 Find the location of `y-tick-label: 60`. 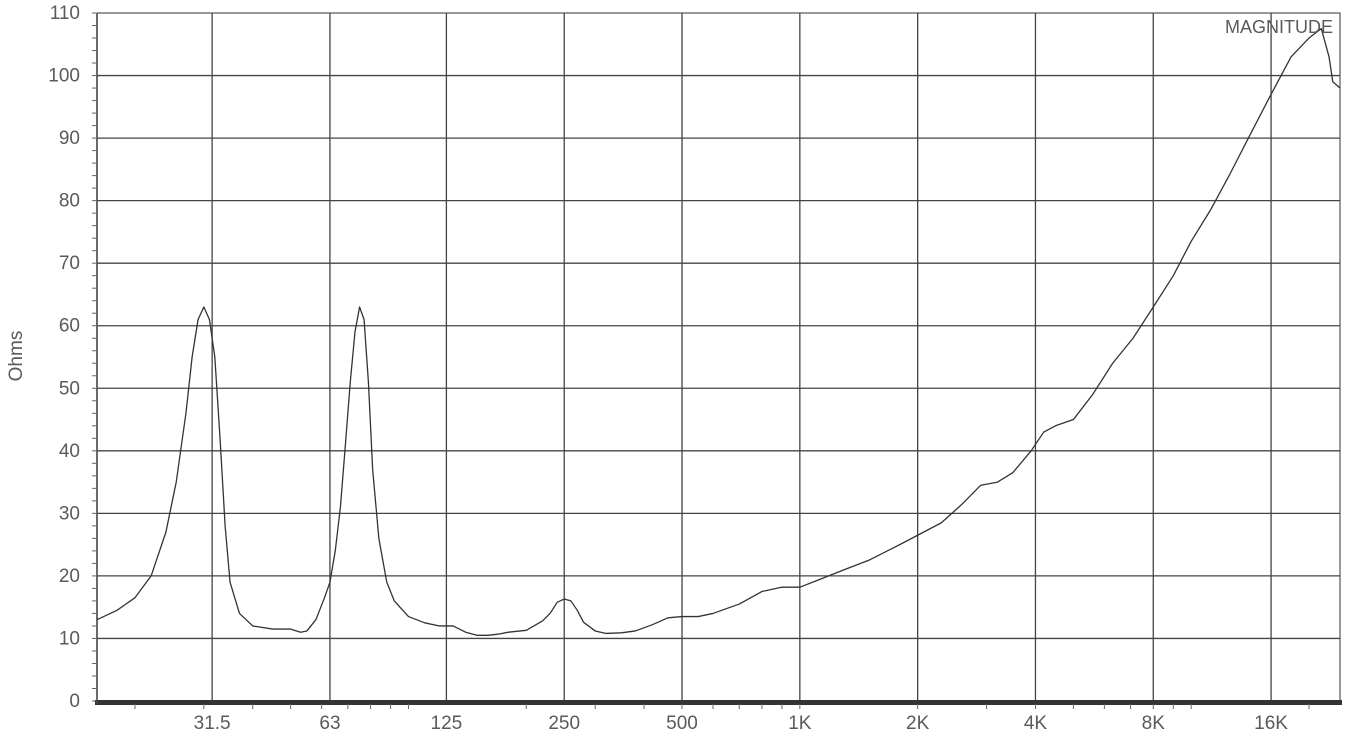

y-tick-label: 60 is located at coordinates (69, 326).